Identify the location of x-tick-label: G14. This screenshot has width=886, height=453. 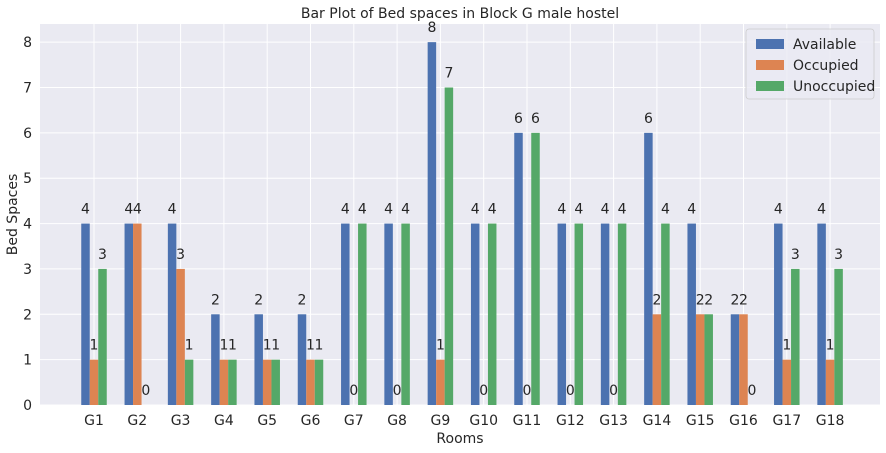
(657, 421).